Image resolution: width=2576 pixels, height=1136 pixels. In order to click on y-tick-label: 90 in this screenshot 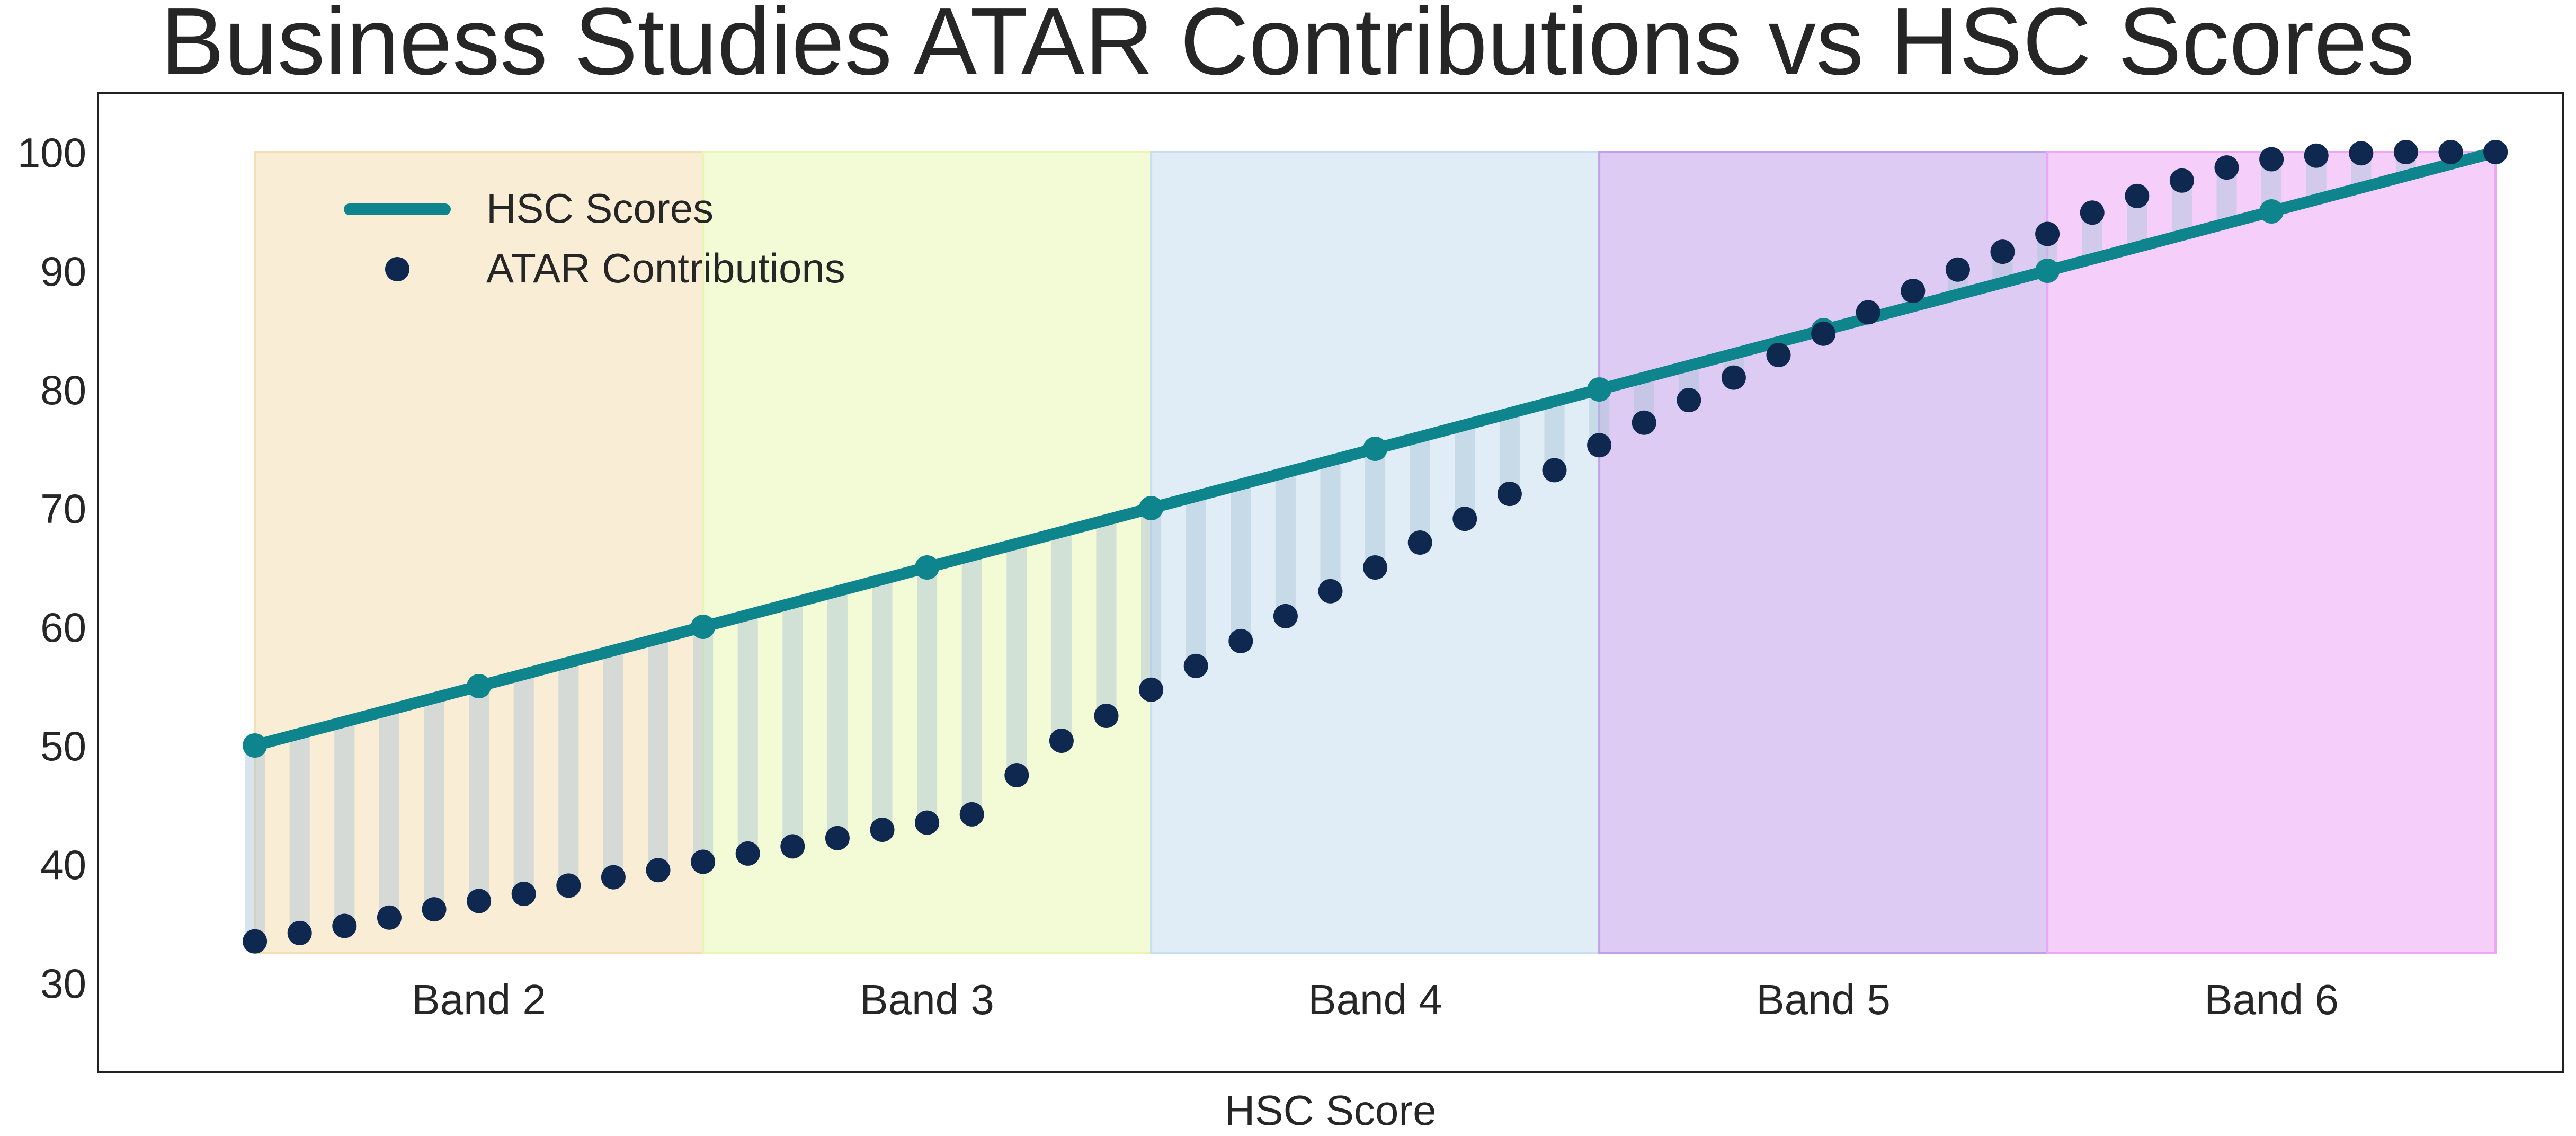, I will do `click(63, 271)`.